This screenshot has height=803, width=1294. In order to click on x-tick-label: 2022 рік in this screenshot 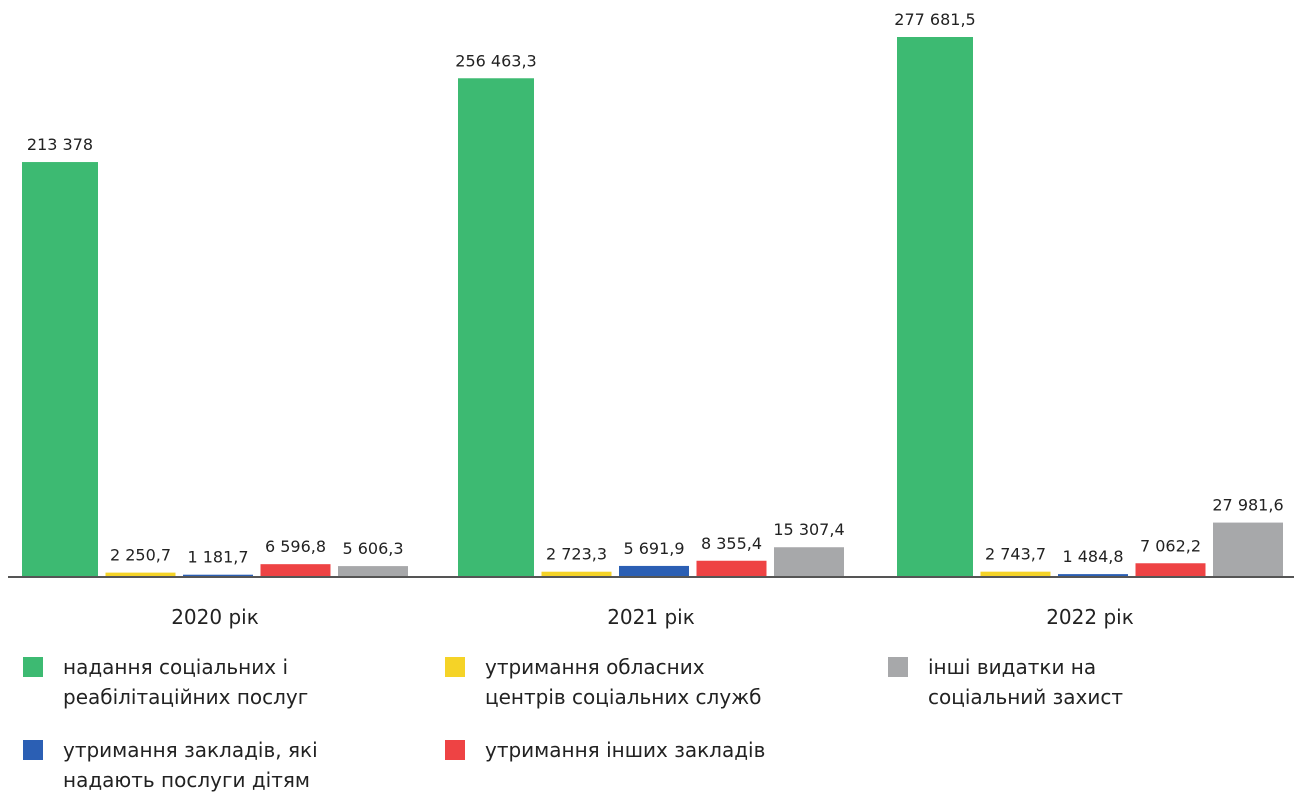, I will do `click(1090, 617)`.